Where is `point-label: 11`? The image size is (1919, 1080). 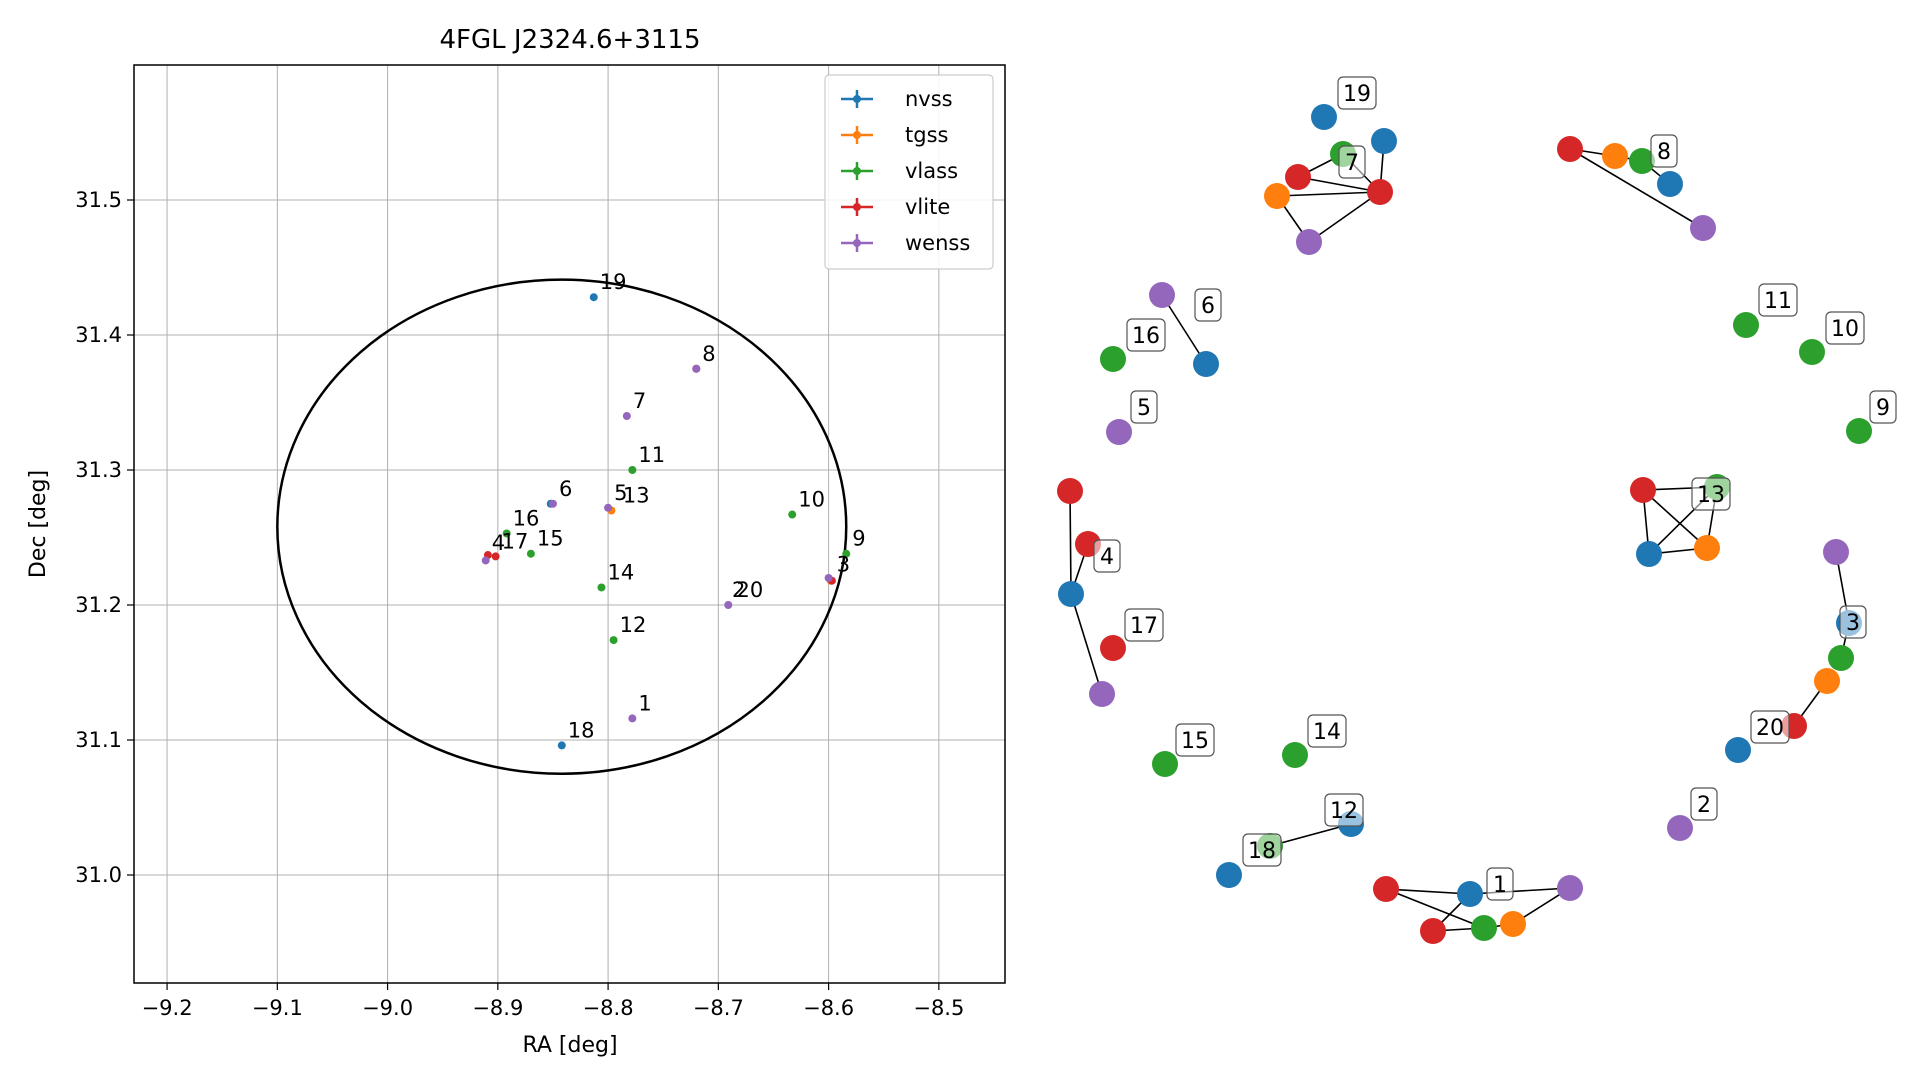
point-label: 11 is located at coordinates (651, 455).